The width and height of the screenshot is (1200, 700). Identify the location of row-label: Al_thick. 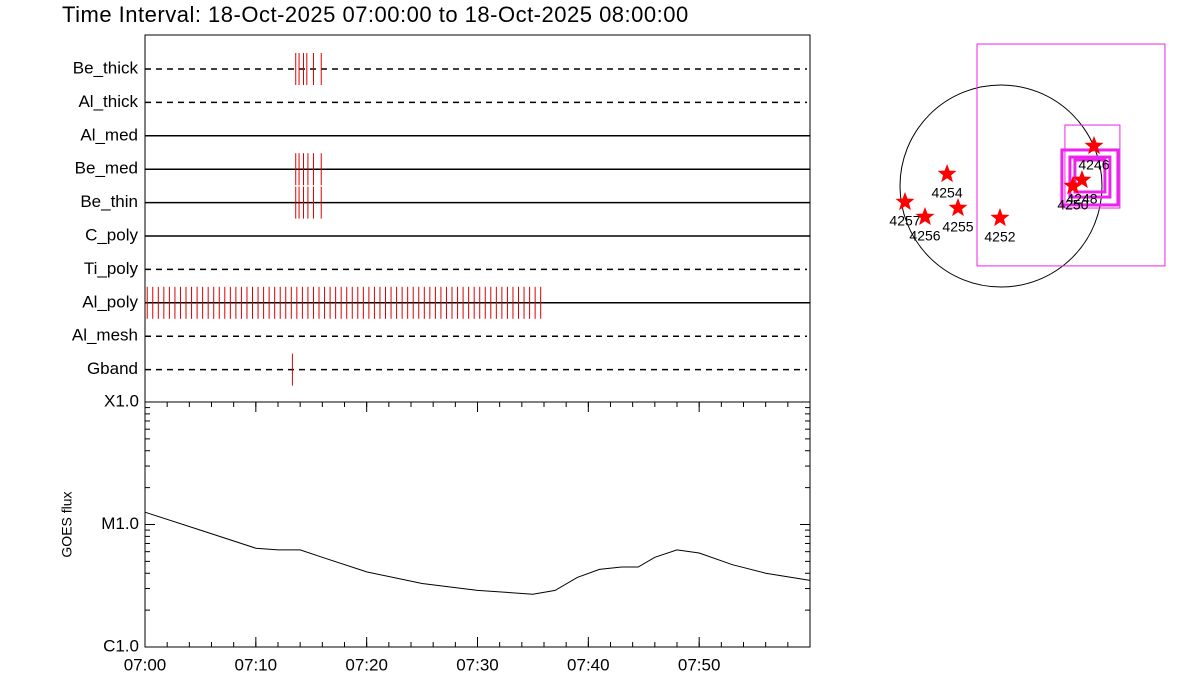
(108, 101).